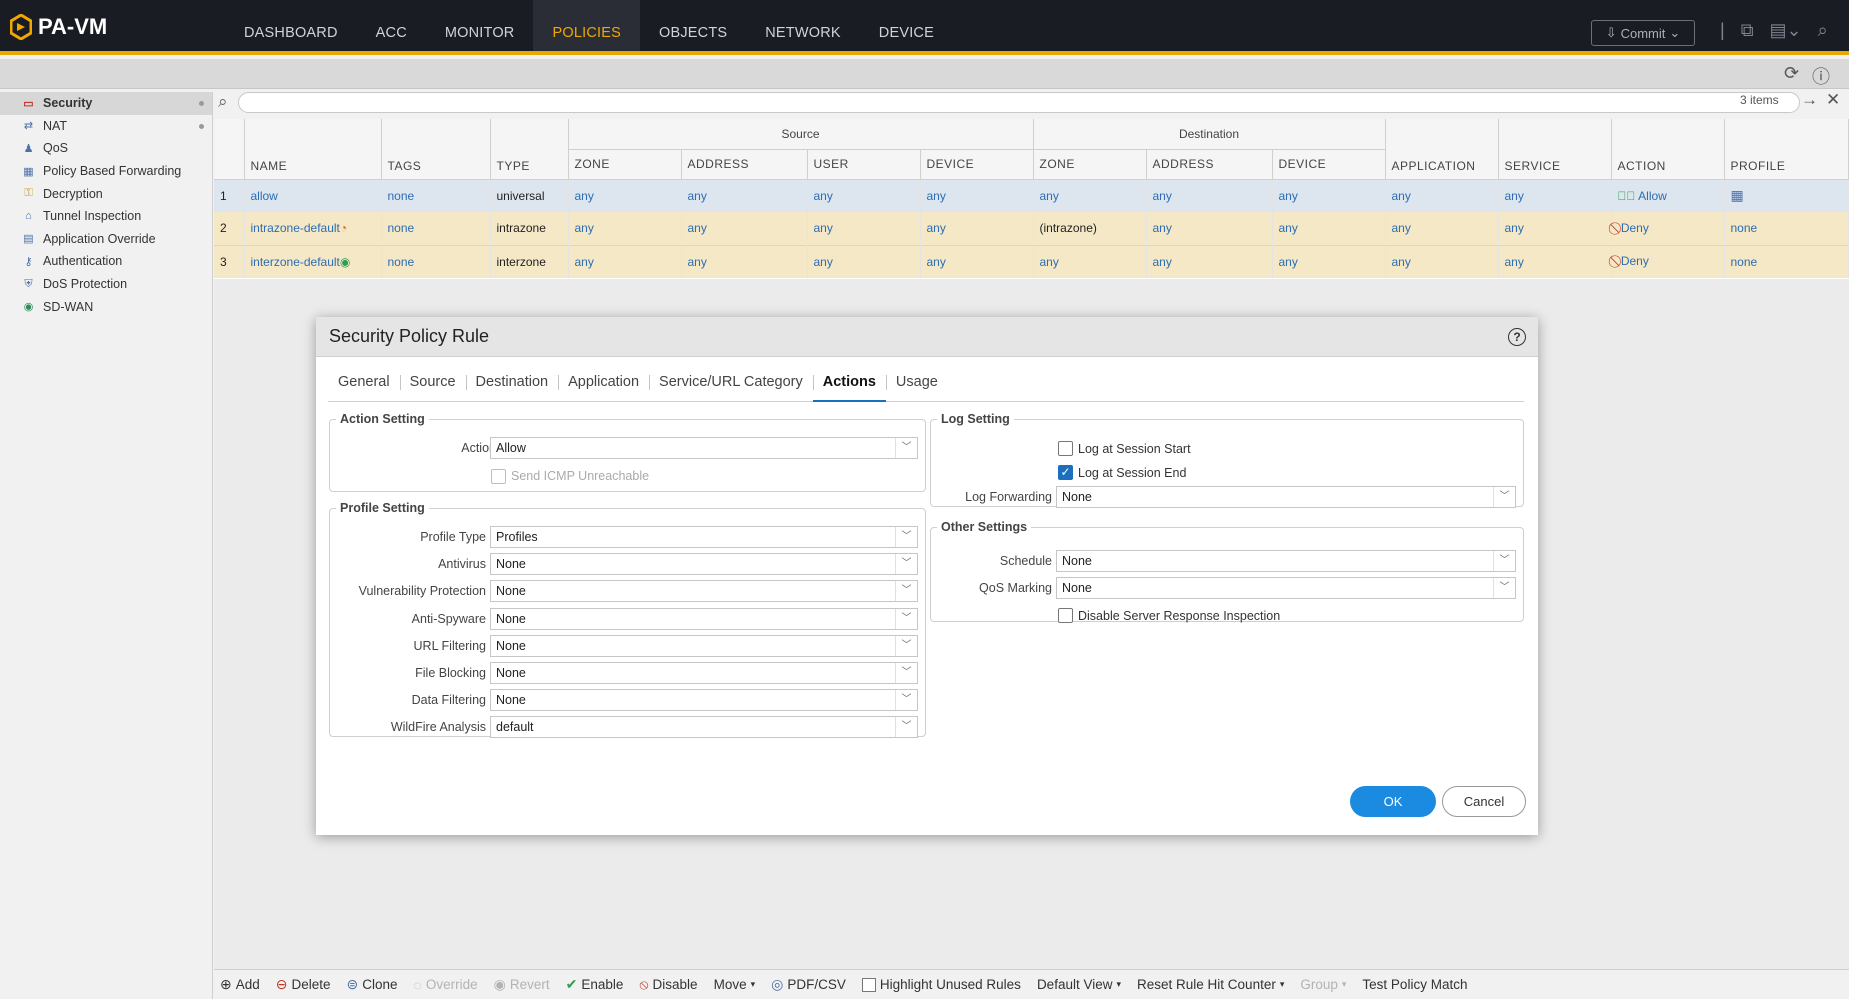 This screenshot has width=1849, height=999. What do you see at coordinates (303, 984) in the screenshot?
I see `delete-button: ⊖ Delete` at bounding box center [303, 984].